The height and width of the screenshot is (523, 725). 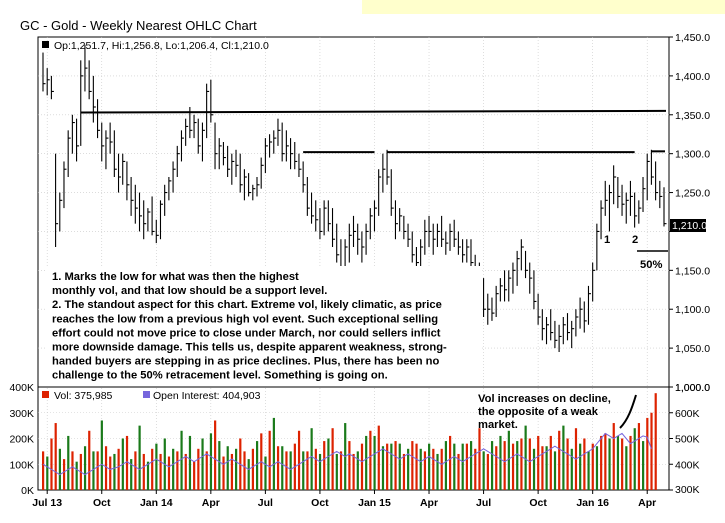 What do you see at coordinates (47, 503) in the screenshot?
I see `time-tick-label: Jul 13` at bounding box center [47, 503].